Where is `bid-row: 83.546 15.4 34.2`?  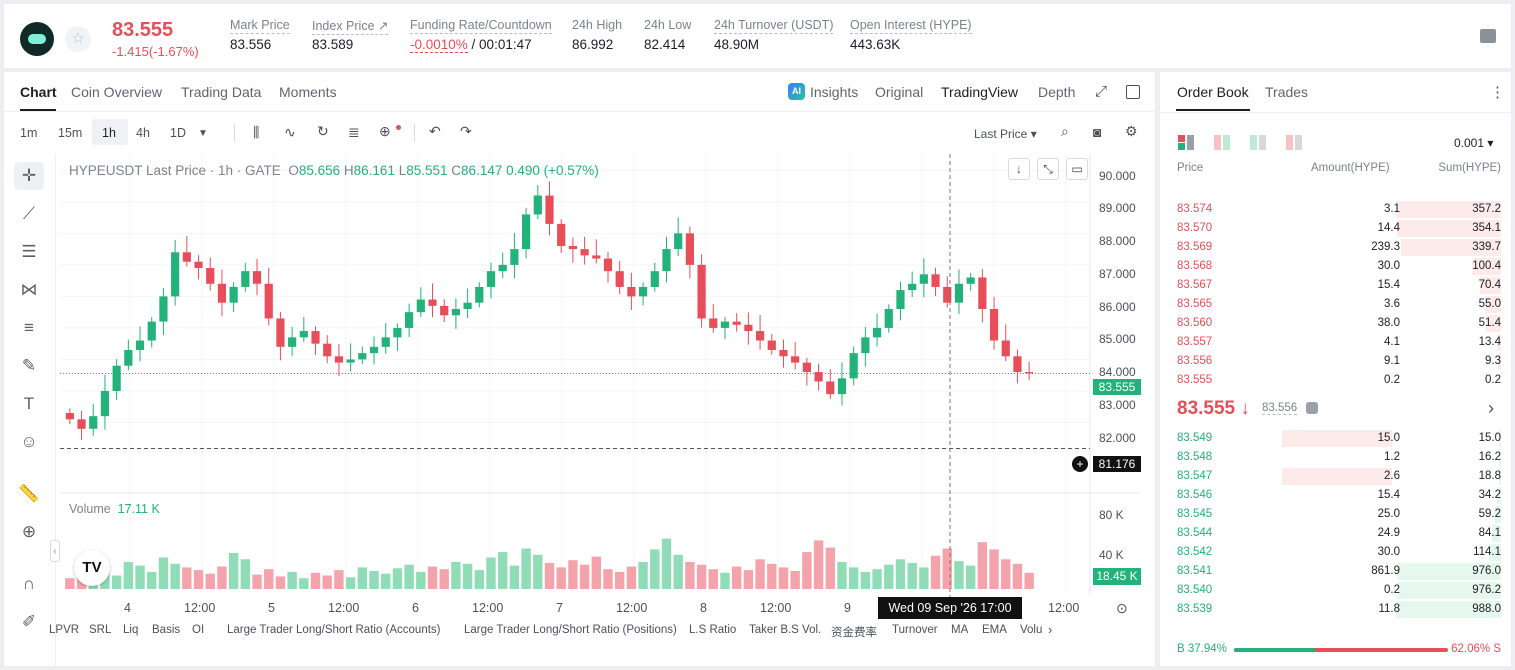
bid-row: 83.546 15.4 34.2 is located at coordinates (1335, 495).